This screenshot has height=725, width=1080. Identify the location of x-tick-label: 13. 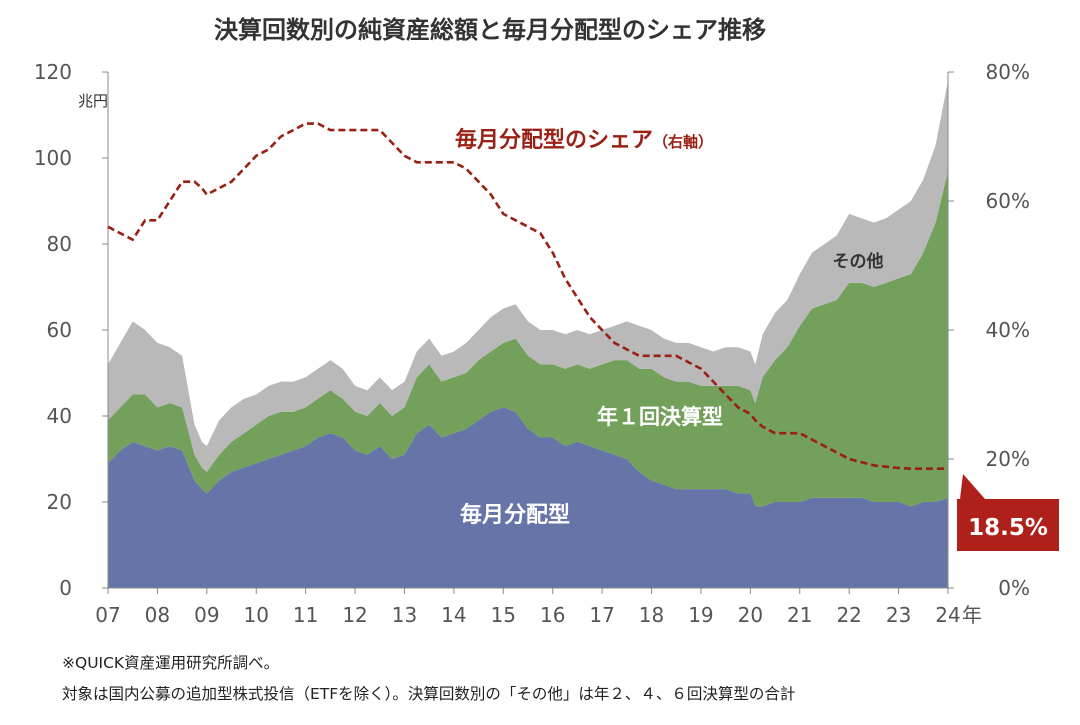
(404, 615).